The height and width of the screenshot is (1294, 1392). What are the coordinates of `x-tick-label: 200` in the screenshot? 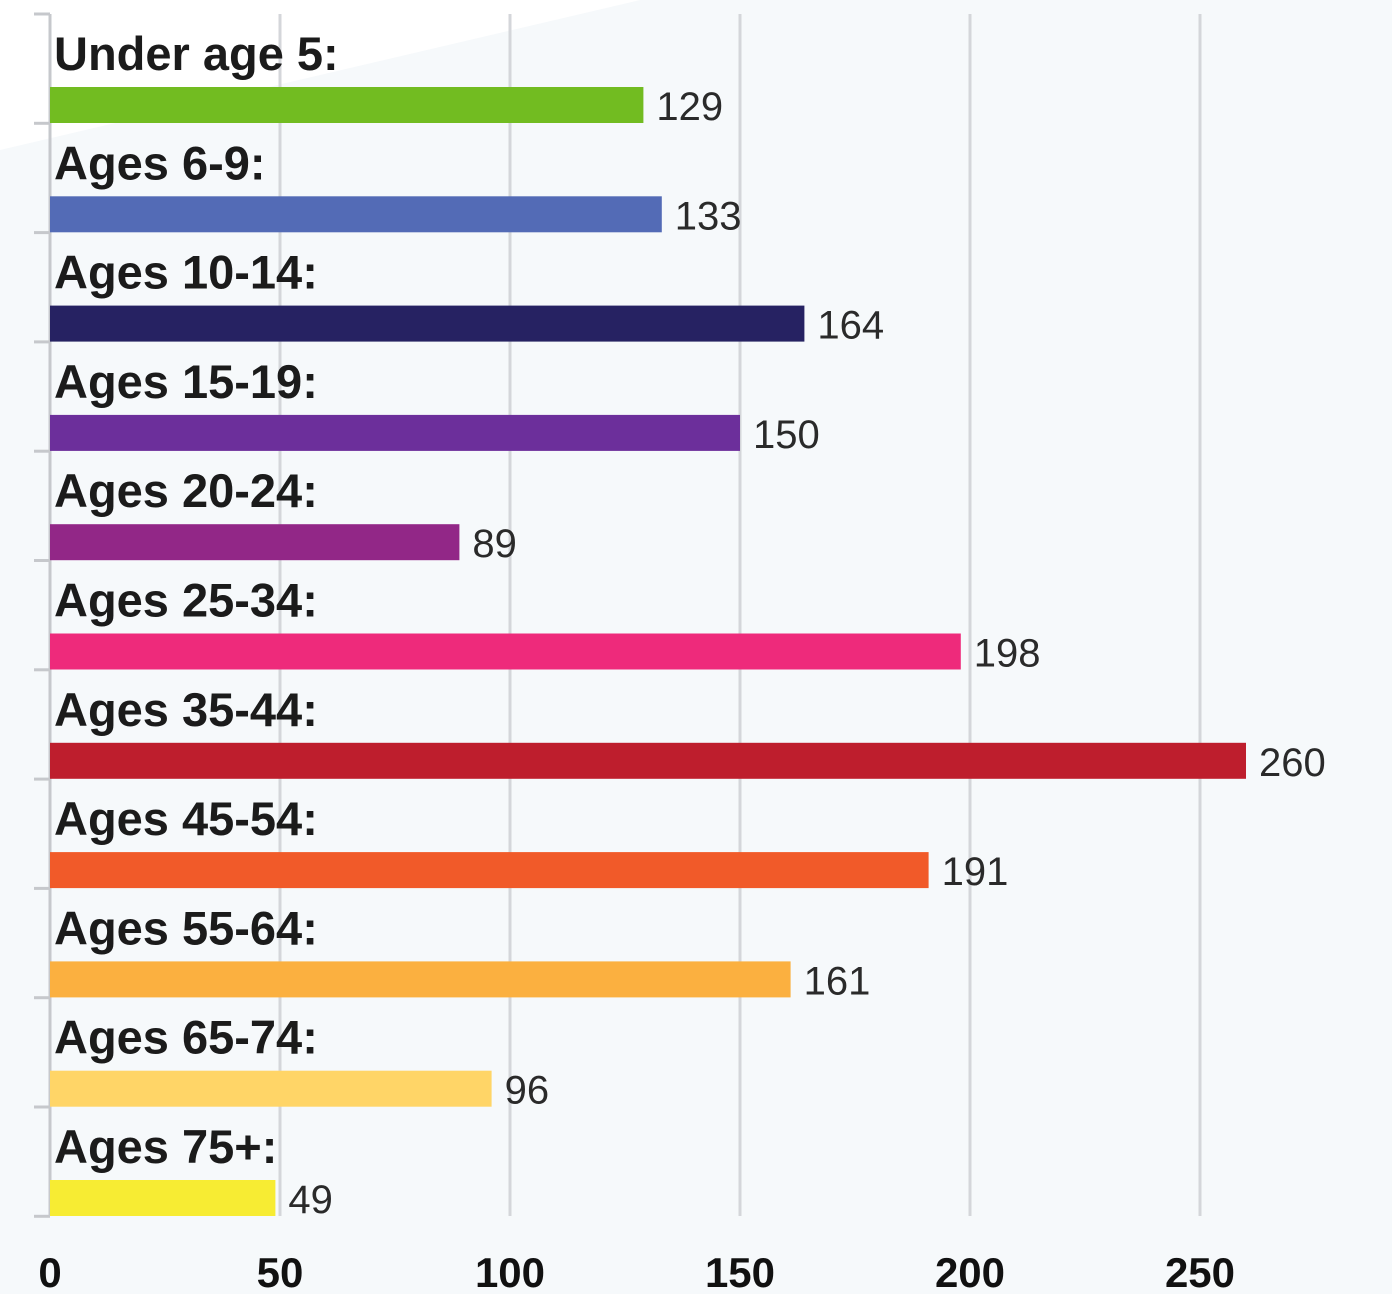 It's located at (970, 1271).